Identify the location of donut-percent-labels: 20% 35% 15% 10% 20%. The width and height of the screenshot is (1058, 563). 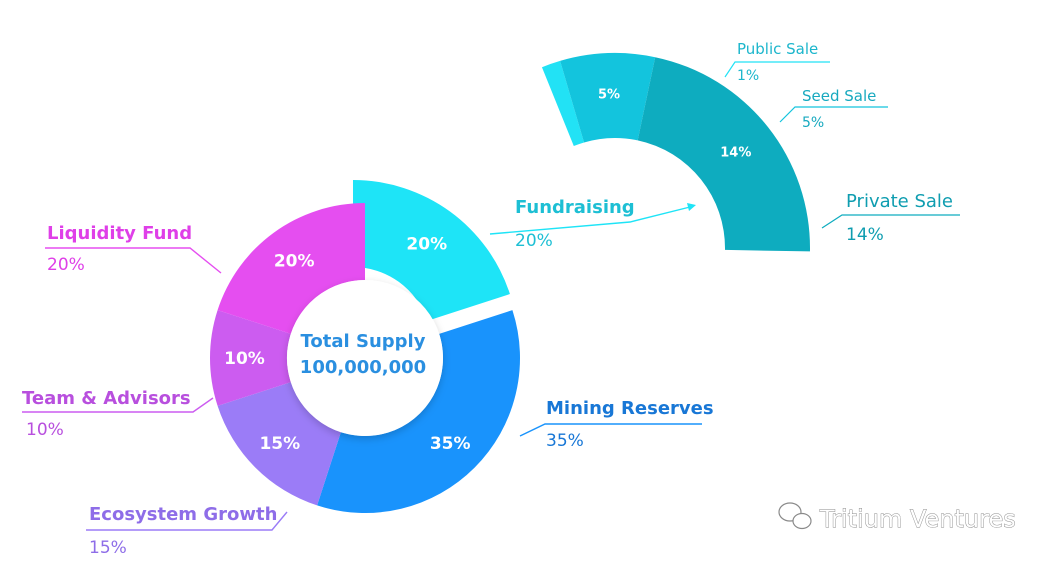
(347, 344).